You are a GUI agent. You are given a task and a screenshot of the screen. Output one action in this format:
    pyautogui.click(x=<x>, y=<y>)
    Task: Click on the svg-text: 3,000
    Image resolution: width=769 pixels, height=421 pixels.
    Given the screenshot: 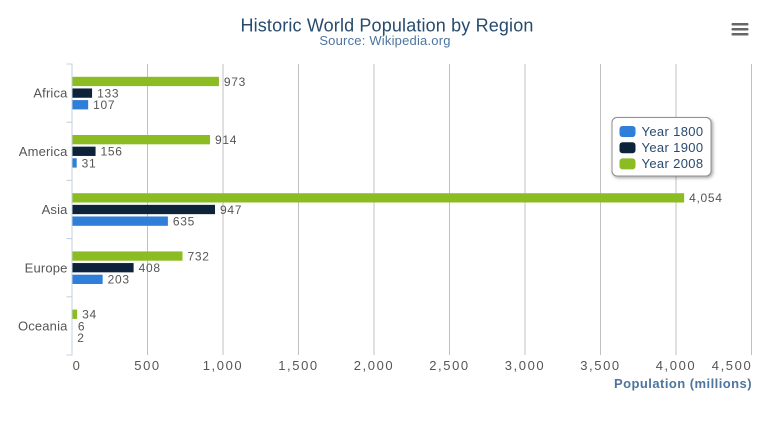 What is the action you would take?
    pyautogui.click(x=525, y=365)
    